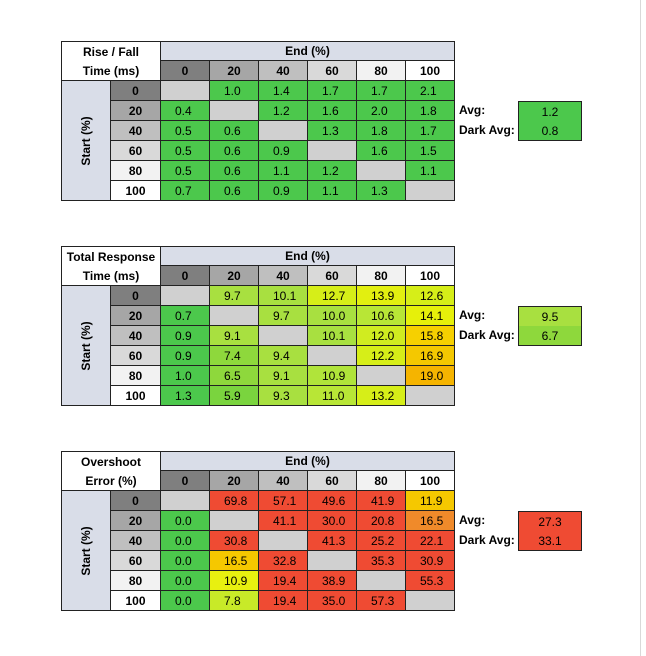  What do you see at coordinates (381, 151) in the screenshot?
I see `value-cell: 1.6` at bounding box center [381, 151].